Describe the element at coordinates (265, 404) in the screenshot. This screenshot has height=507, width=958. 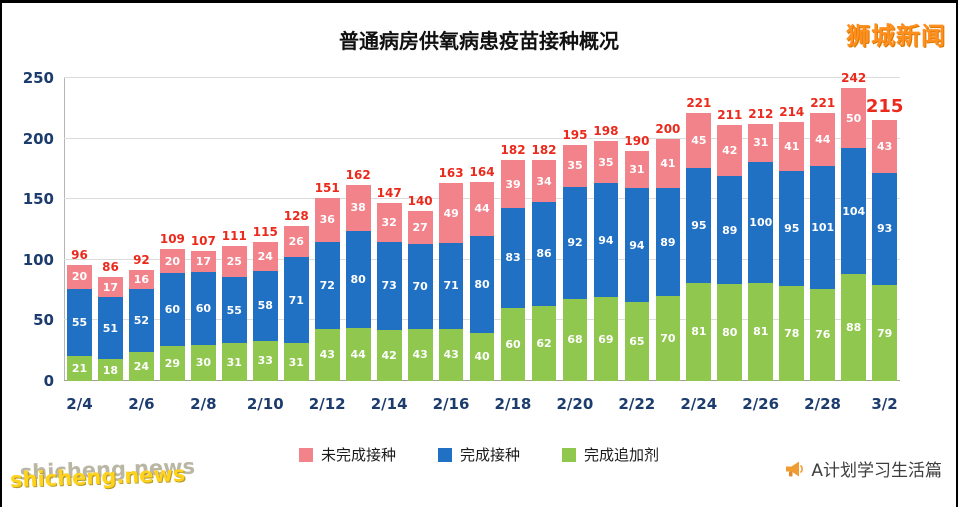
I see `x-tick-label: 2/10` at that location.